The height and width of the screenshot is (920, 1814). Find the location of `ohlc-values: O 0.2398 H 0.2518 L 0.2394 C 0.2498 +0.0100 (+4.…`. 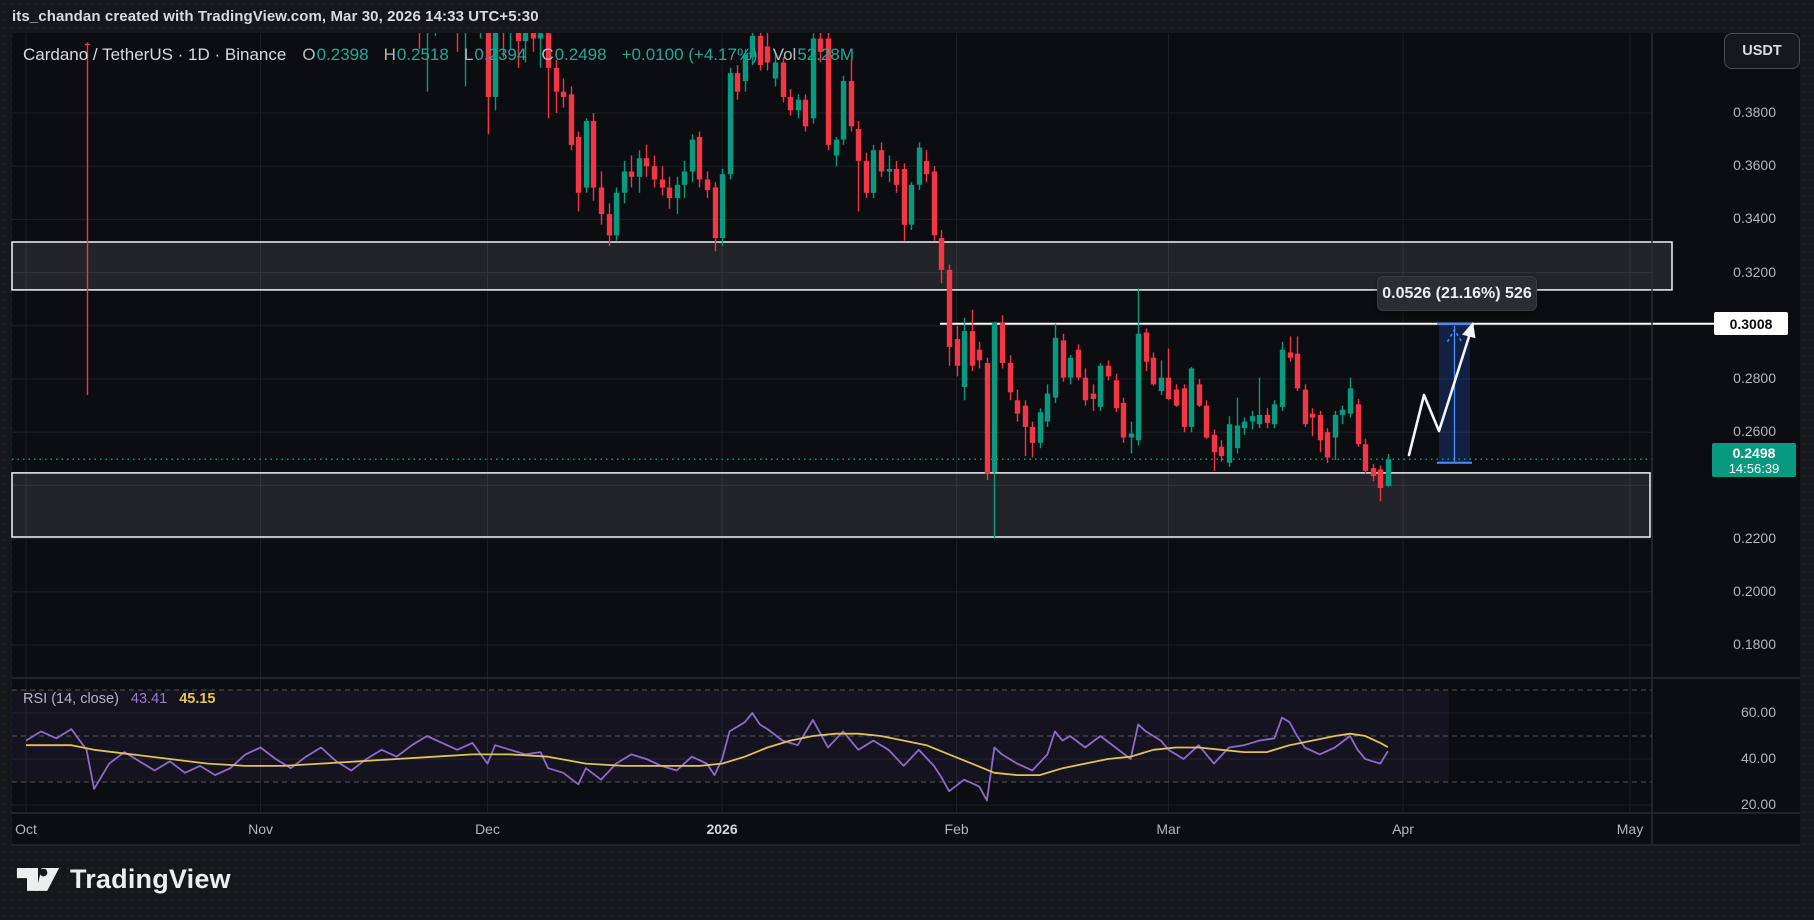

ohlc-values: O 0.2398 H 0.2518 L 0.2394 C 0.2498 +0.0100 (+4.… is located at coordinates (578, 55).